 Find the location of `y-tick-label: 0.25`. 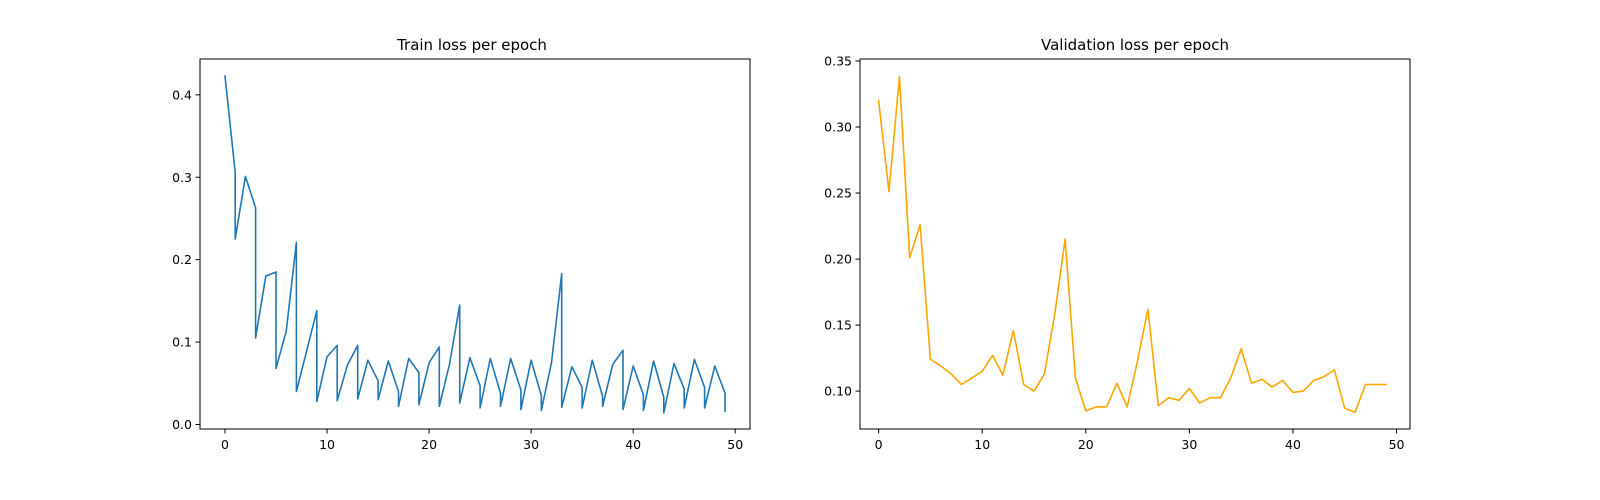

y-tick-label: 0.25 is located at coordinates (838, 193).